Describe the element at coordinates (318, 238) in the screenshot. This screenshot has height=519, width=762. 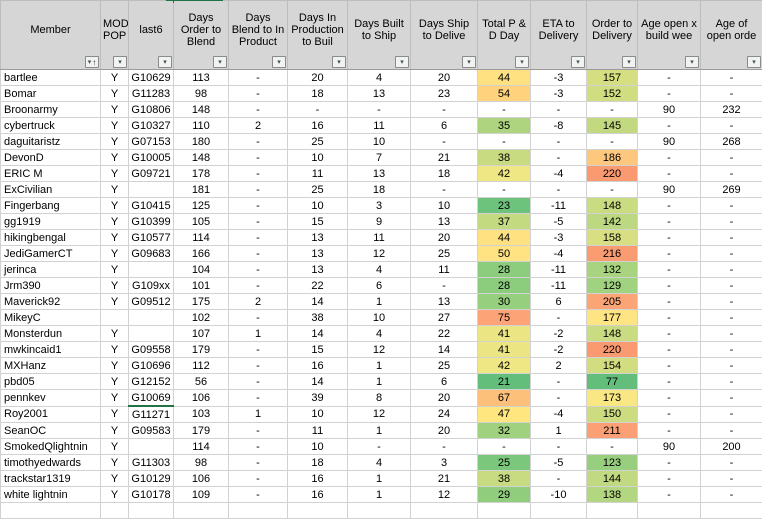
I see `cell-days-in-production-to-build: 13` at that location.